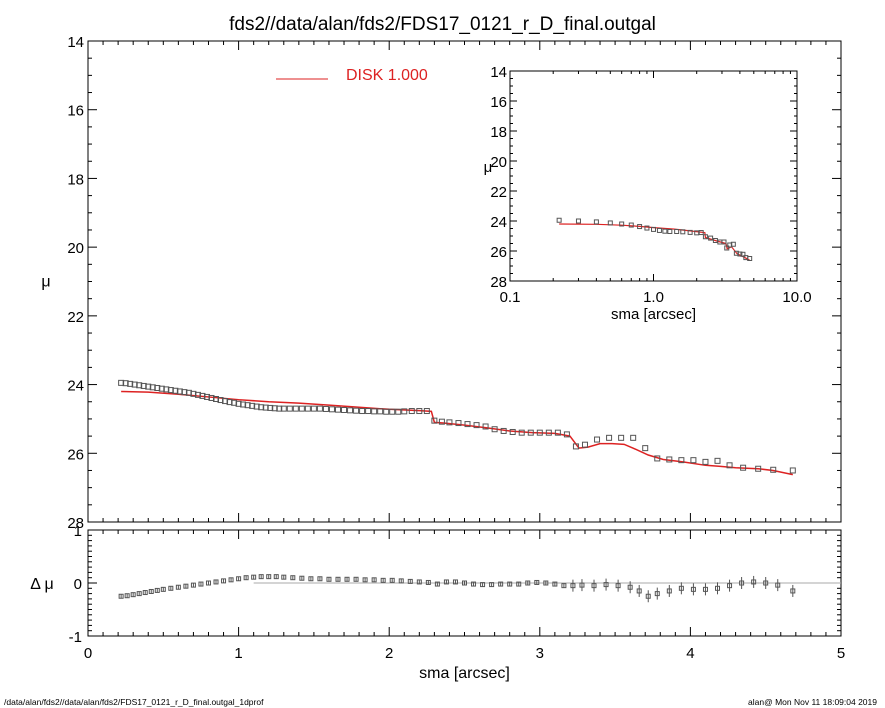  What do you see at coordinates (498, 102) in the screenshot?
I see `inset-ytick-label: 16` at bounding box center [498, 102].